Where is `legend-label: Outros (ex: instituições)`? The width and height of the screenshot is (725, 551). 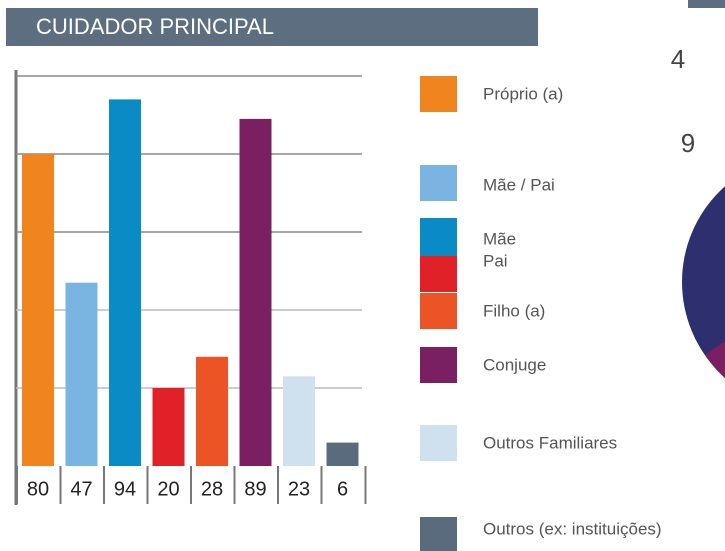
legend-label: Outros (ex: instituições) is located at coordinates (572, 528).